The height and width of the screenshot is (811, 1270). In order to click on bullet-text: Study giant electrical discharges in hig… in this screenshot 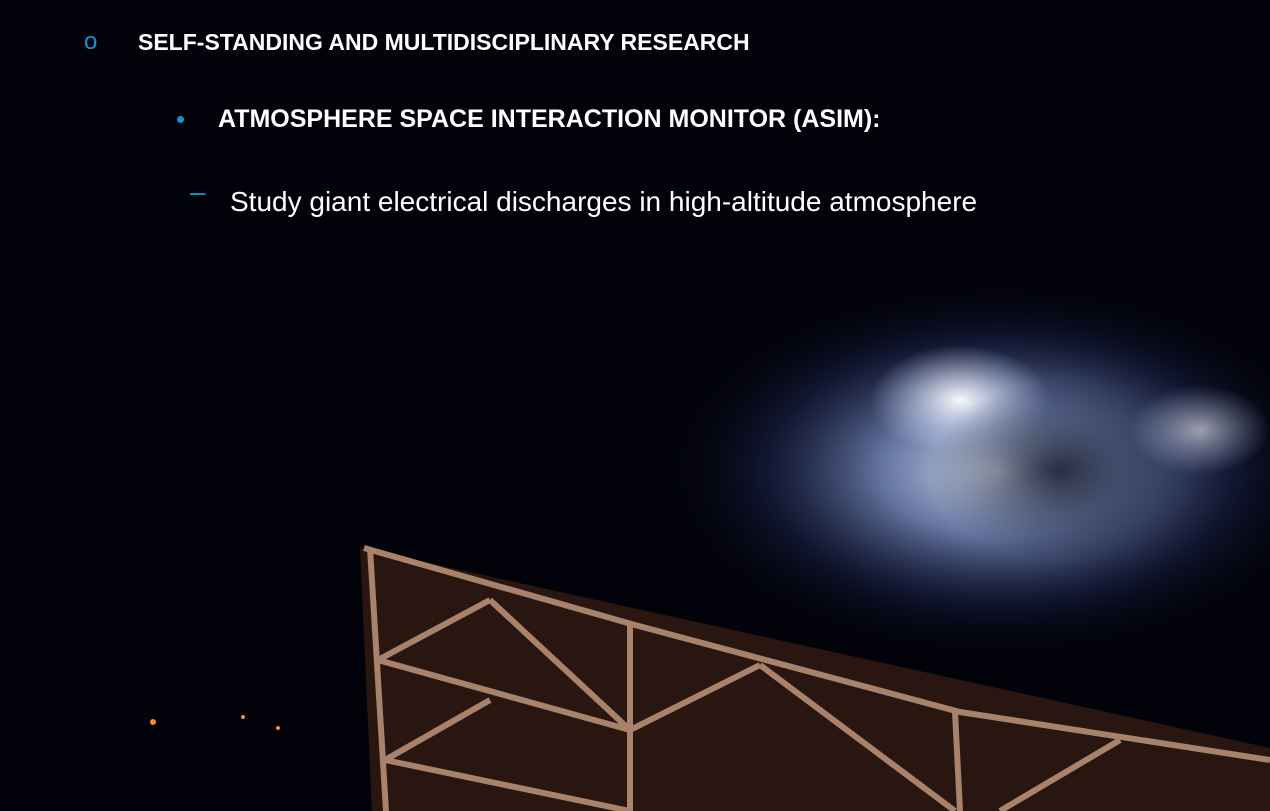, I will do `click(604, 201)`.